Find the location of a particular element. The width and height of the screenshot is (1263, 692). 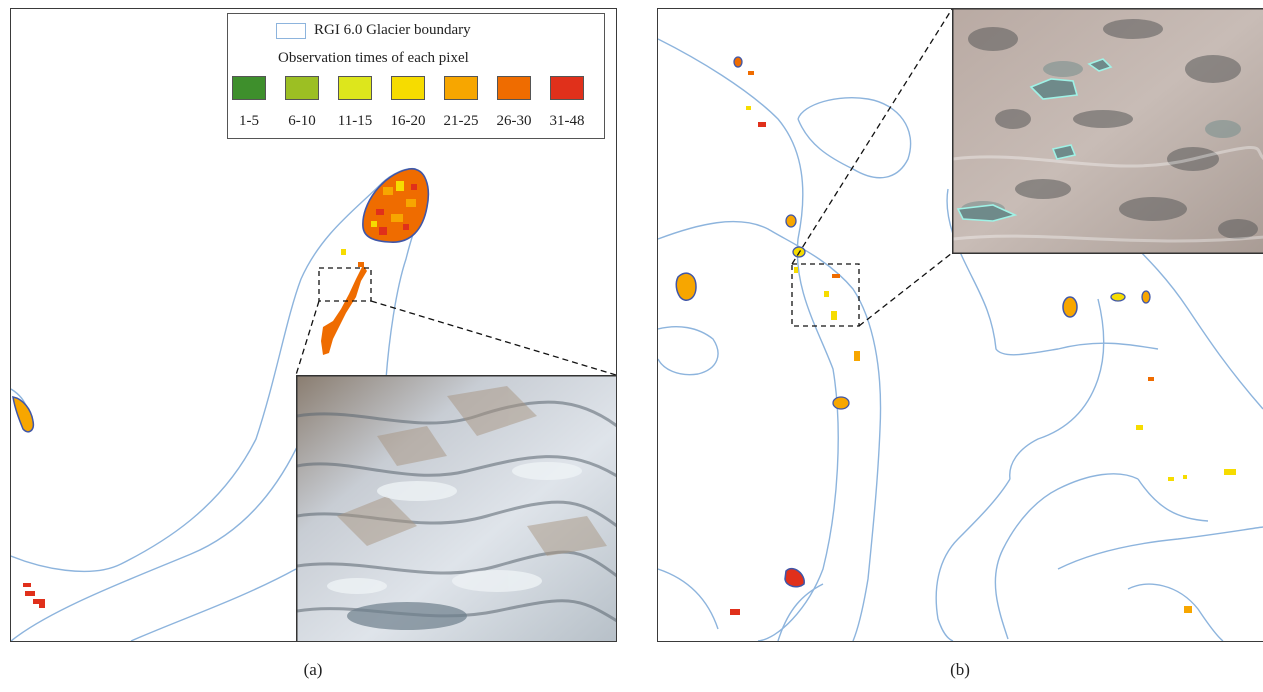

lake-outline-b8 is located at coordinates (1146, 297).